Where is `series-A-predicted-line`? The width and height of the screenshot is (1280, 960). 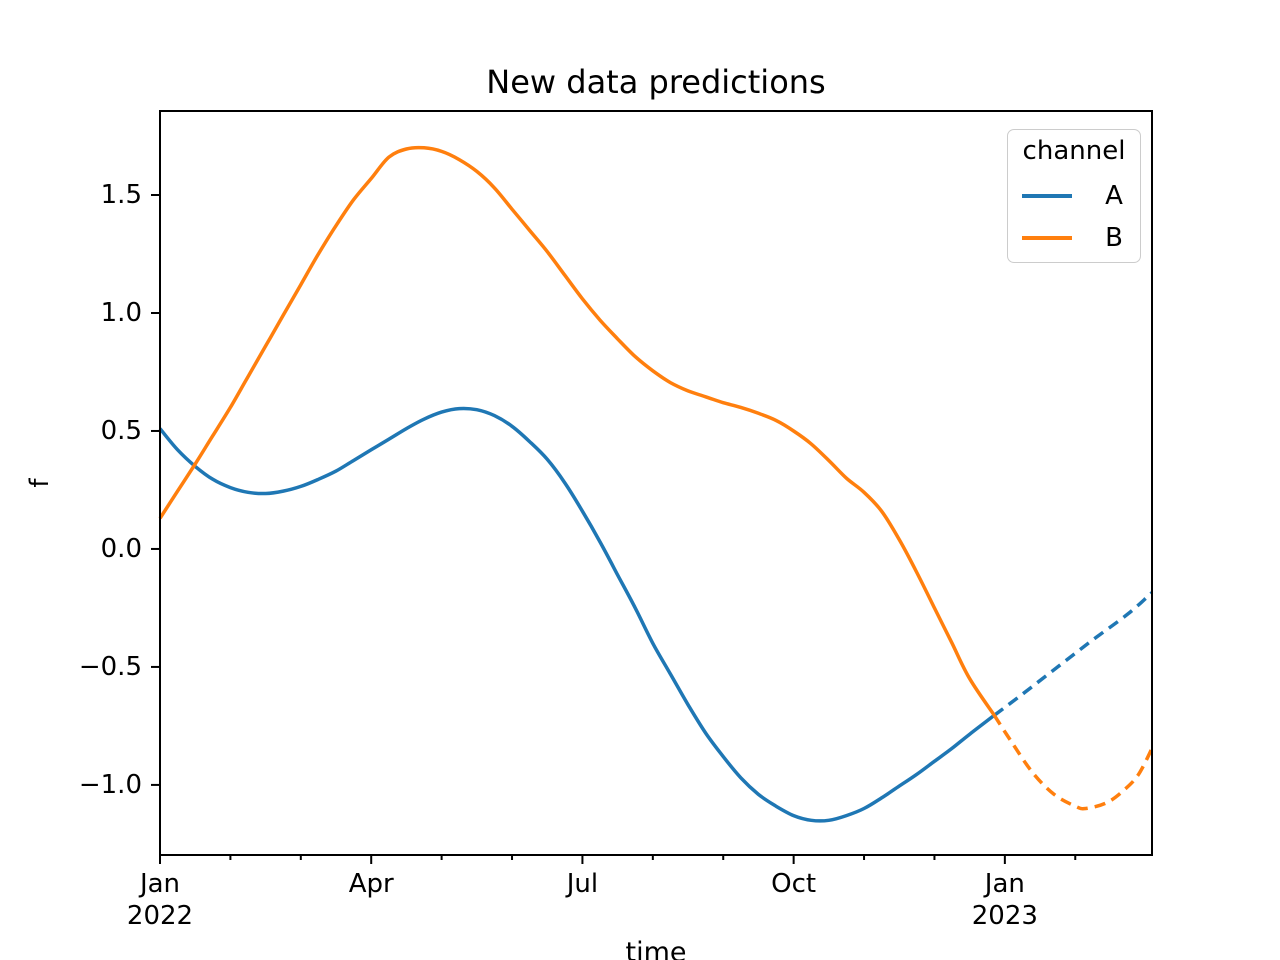
series-A-predicted-line is located at coordinates (1073, 654).